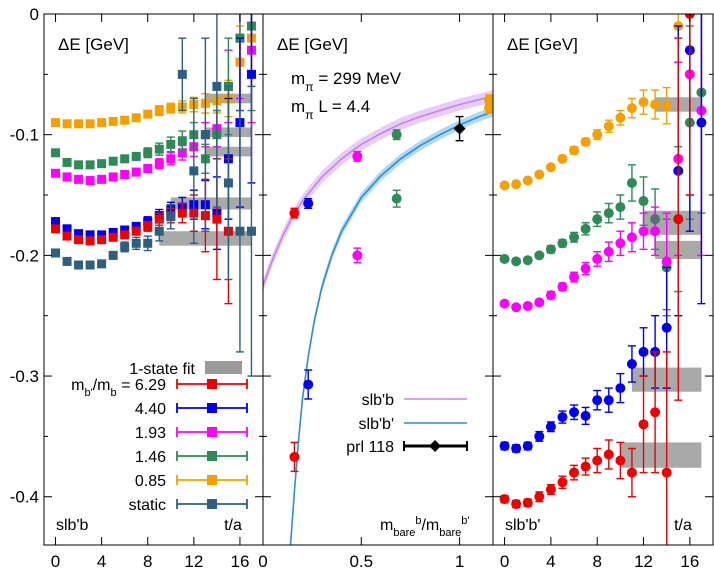 The image size is (714, 571). Describe the element at coordinates (24, 376) in the screenshot. I see `y-tick-label: -0.3` at that location.